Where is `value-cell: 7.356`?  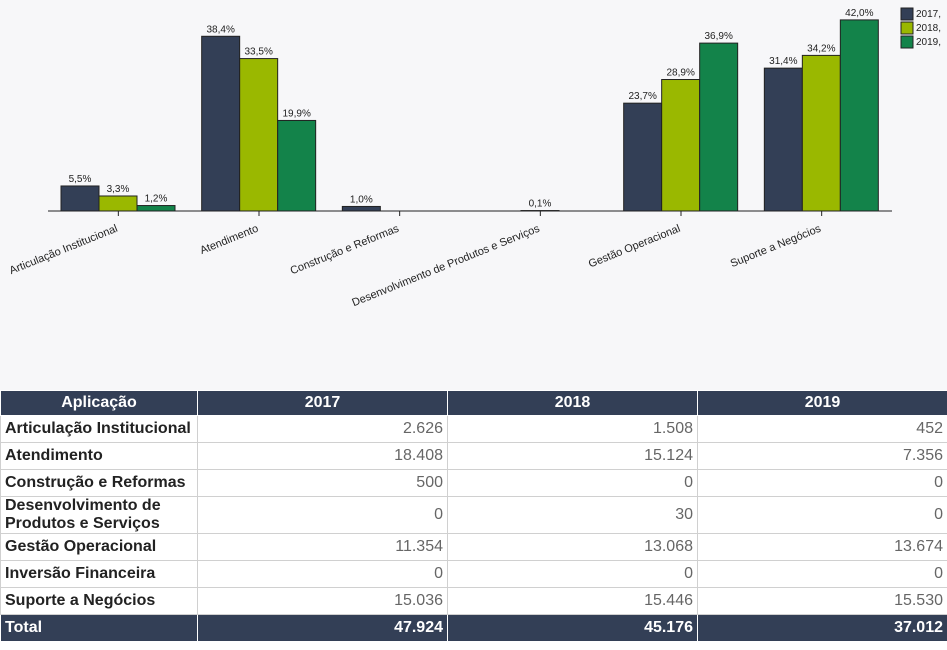
value-cell: 7.356 is located at coordinates (822, 456).